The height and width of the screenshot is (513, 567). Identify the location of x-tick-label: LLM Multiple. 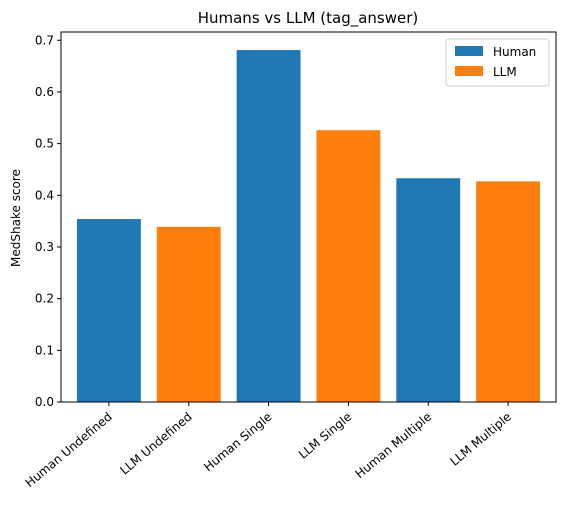
(480, 439).